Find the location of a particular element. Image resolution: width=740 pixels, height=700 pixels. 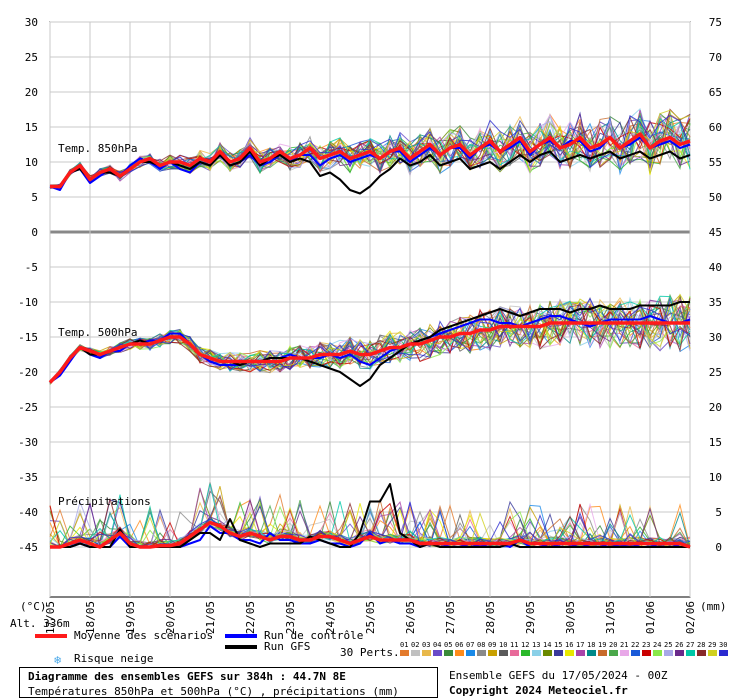

x-tick-label: 02/06 is located at coordinates (690, 617).